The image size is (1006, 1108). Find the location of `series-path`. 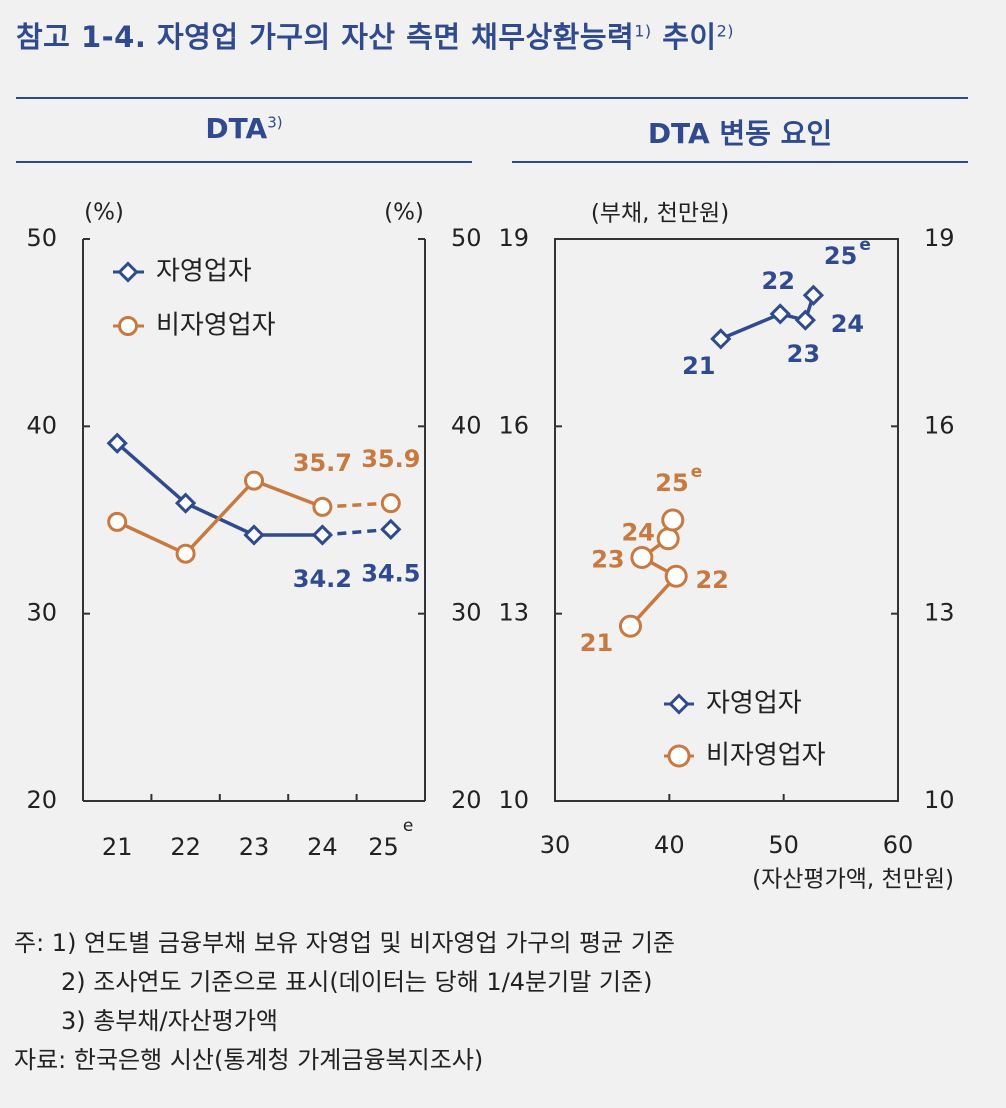

series-path is located at coordinates (768, 317).